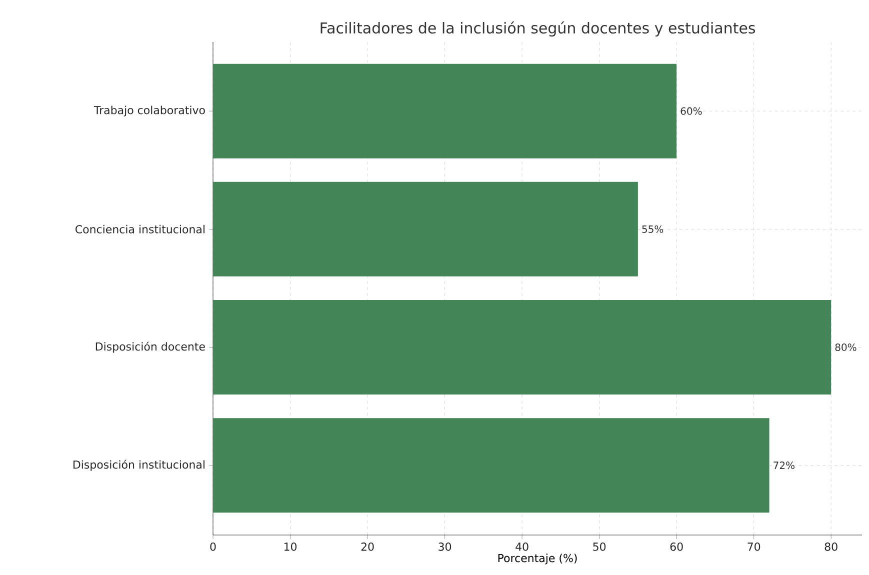 The height and width of the screenshot is (575, 869). What do you see at coordinates (140, 229) in the screenshot?
I see `y-tick-label: Conciencia institucional` at bounding box center [140, 229].